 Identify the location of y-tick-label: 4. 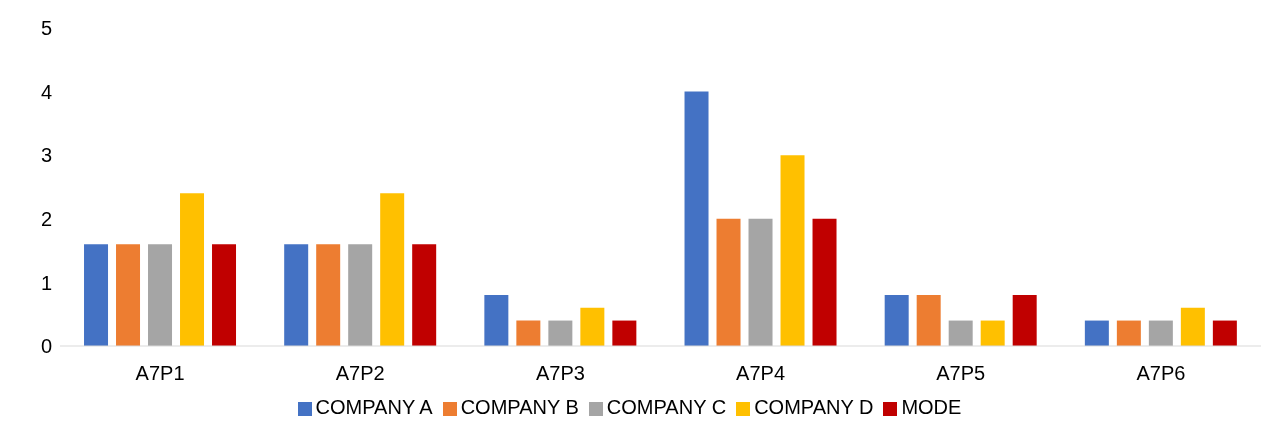
(46, 91).